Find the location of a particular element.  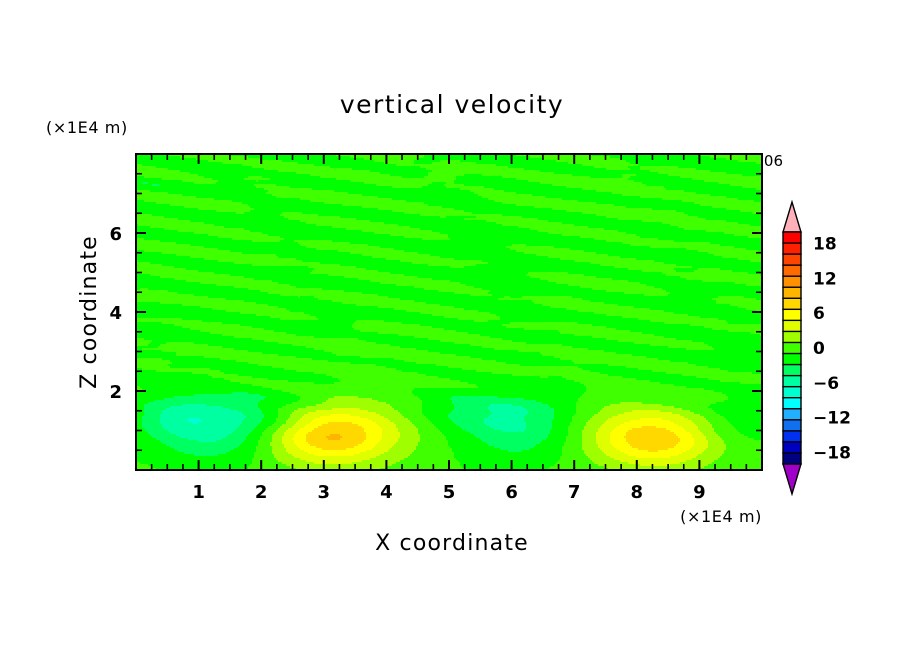

page-title: vertical velocity is located at coordinates (452, 104).